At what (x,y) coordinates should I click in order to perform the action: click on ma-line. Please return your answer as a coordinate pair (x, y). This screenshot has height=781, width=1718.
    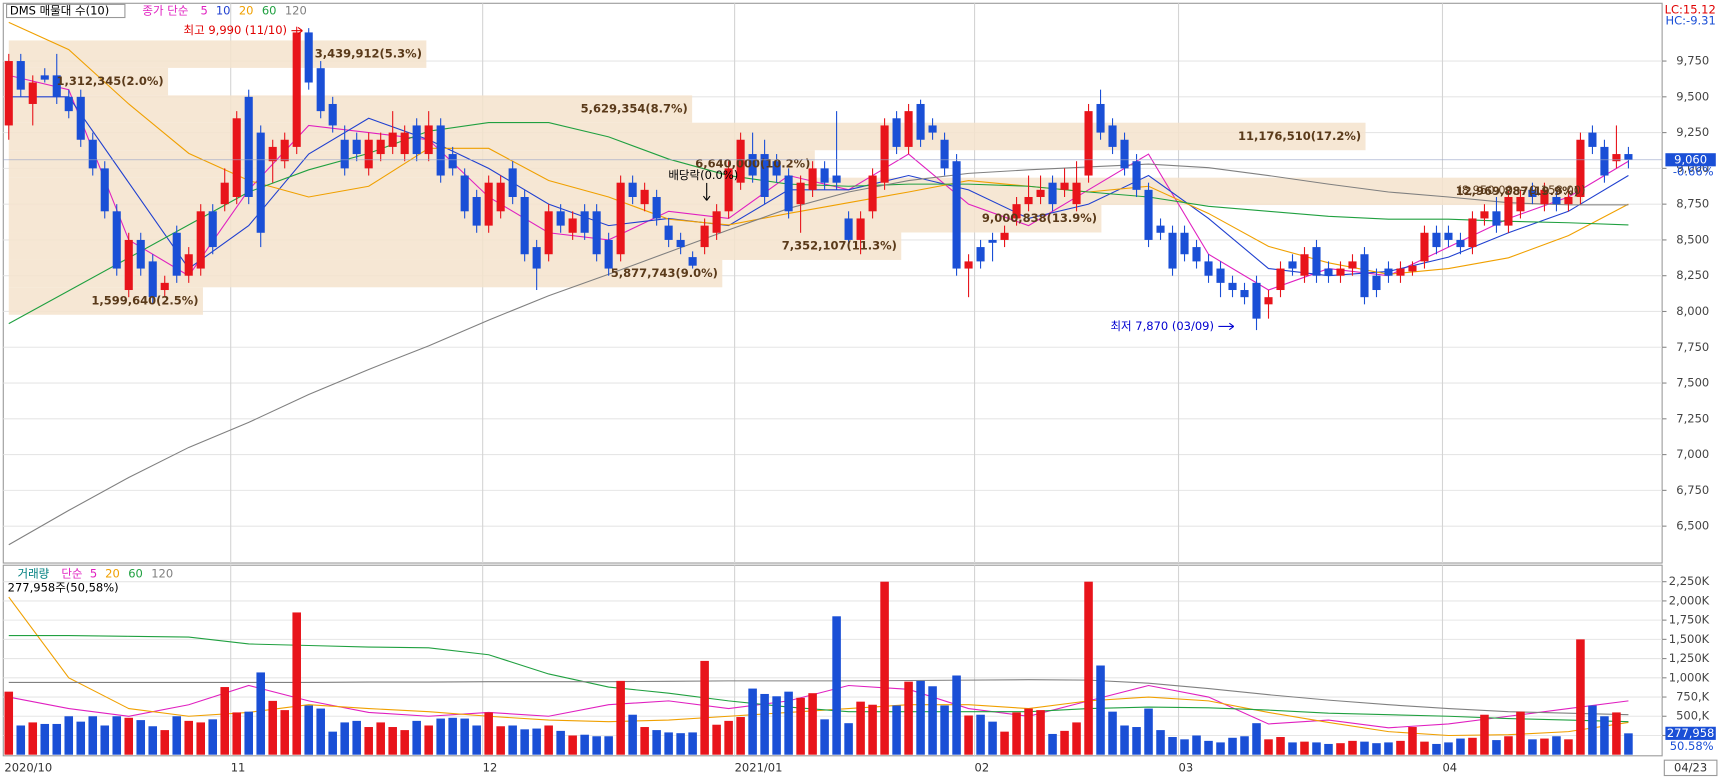
    Looking at the image, I should click on (818, 678).